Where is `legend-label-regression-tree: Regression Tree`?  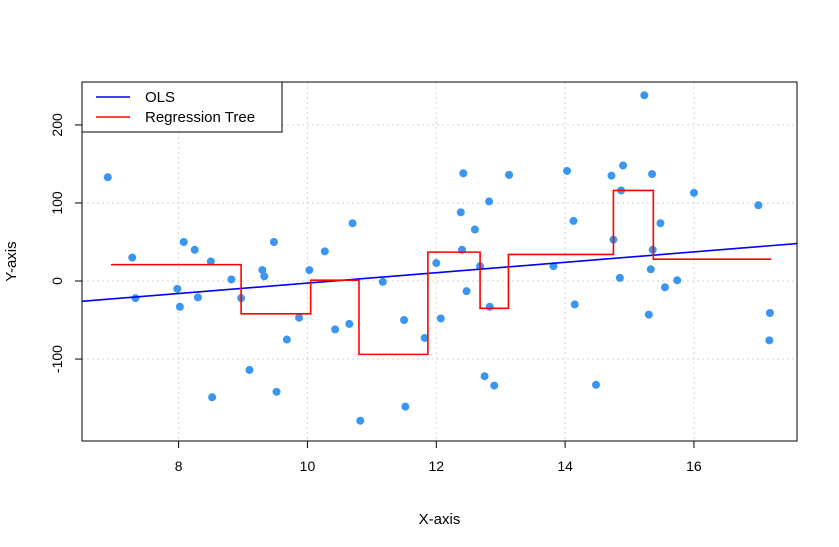 legend-label-regression-tree: Regression Tree is located at coordinates (200, 117).